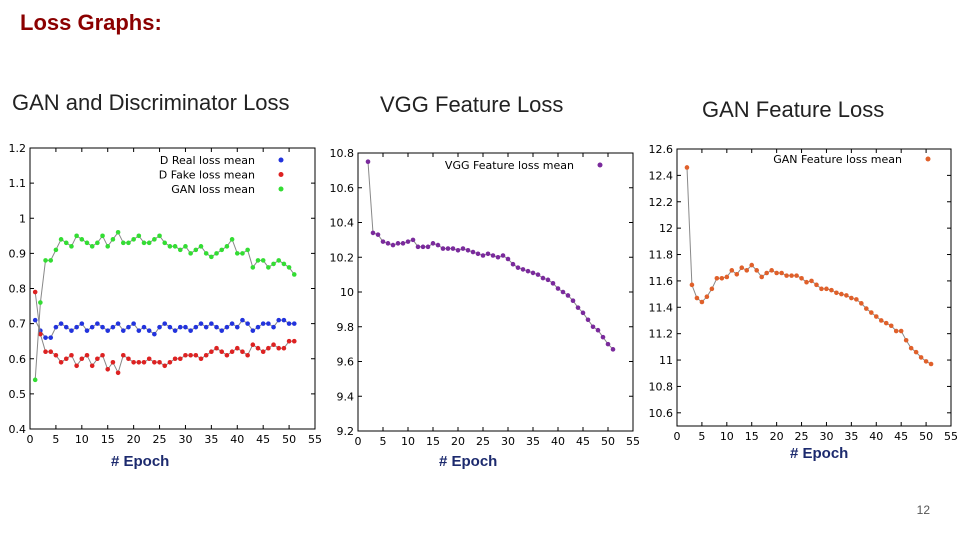 Image resolution: width=960 pixels, height=540 pixels. Describe the element at coordinates (358, 441) in the screenshot. I see `x-tick-label: 0` at that location.